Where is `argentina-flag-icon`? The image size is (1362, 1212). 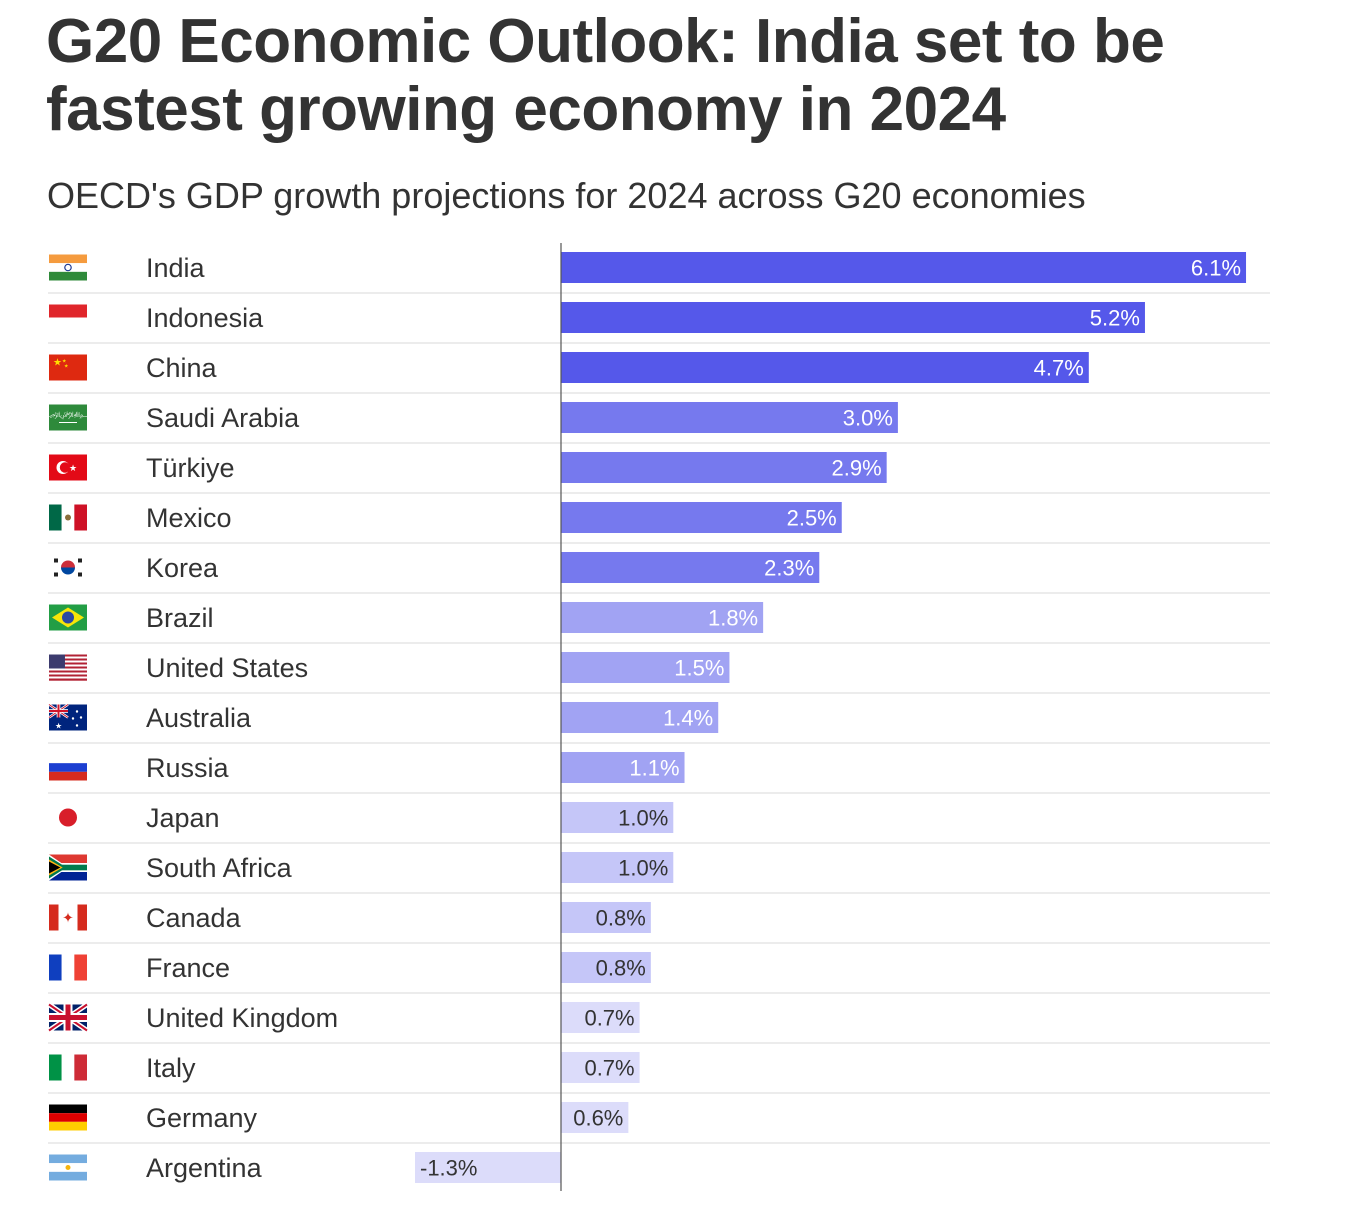
argentina-flag-icon is located at coordinates (68, 1167).